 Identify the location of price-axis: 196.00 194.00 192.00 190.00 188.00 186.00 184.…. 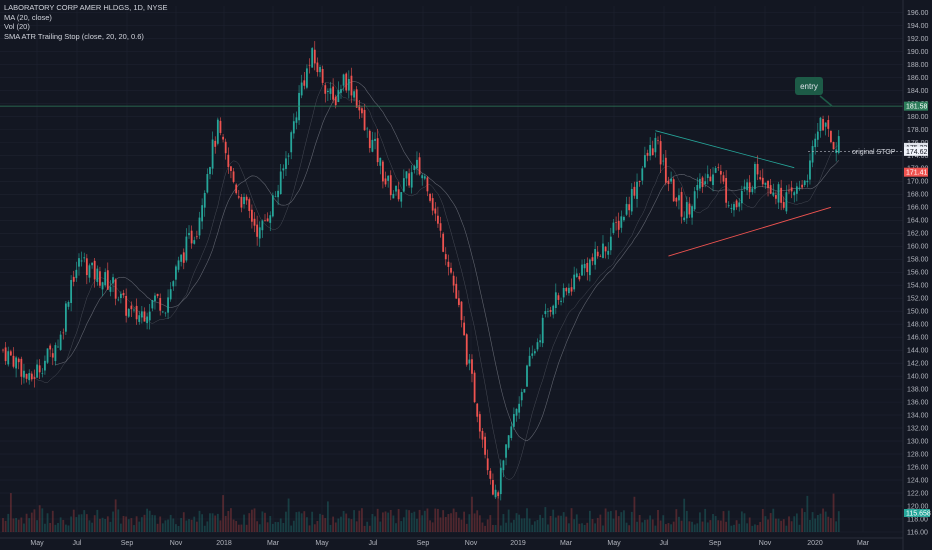
(915, 275).